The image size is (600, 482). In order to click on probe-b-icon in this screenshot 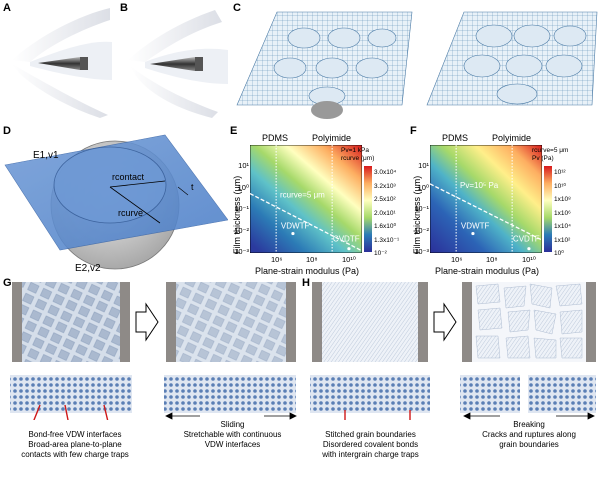, I will do `click(178, 64)`.